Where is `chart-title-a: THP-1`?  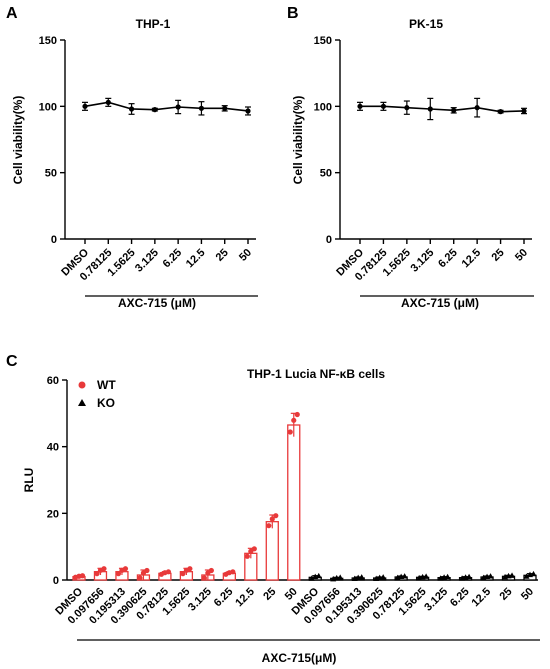 chart-title-a: THP-1 is located at coordinates (153, 24).